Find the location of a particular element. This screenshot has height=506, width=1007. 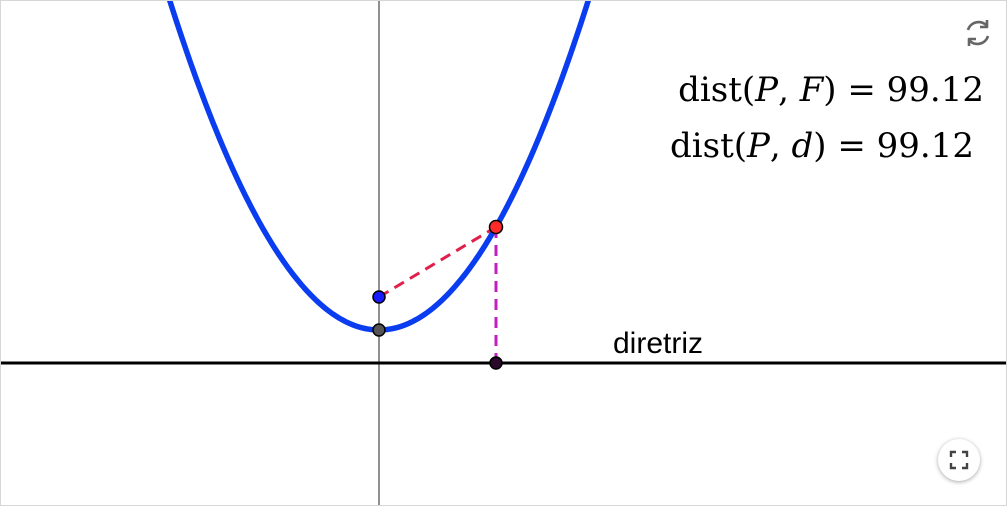

distance-pd-equation: dist(P, d) = 99.12 is located at coordinates (821, 146).